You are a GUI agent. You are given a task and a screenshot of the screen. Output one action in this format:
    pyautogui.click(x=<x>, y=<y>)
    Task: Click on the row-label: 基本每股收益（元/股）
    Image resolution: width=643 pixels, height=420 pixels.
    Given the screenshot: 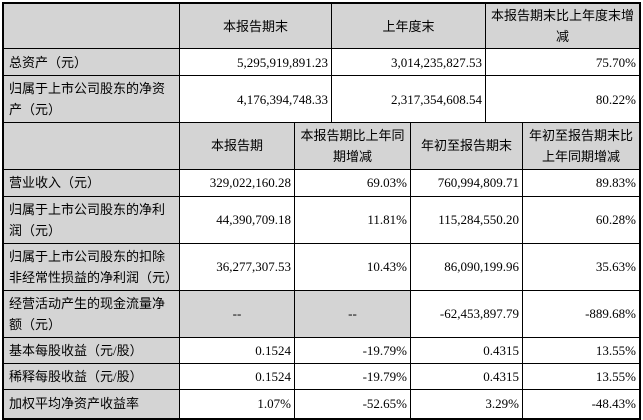 What is the action you would take?
    pyautogui.click(x=91, y=350)
    